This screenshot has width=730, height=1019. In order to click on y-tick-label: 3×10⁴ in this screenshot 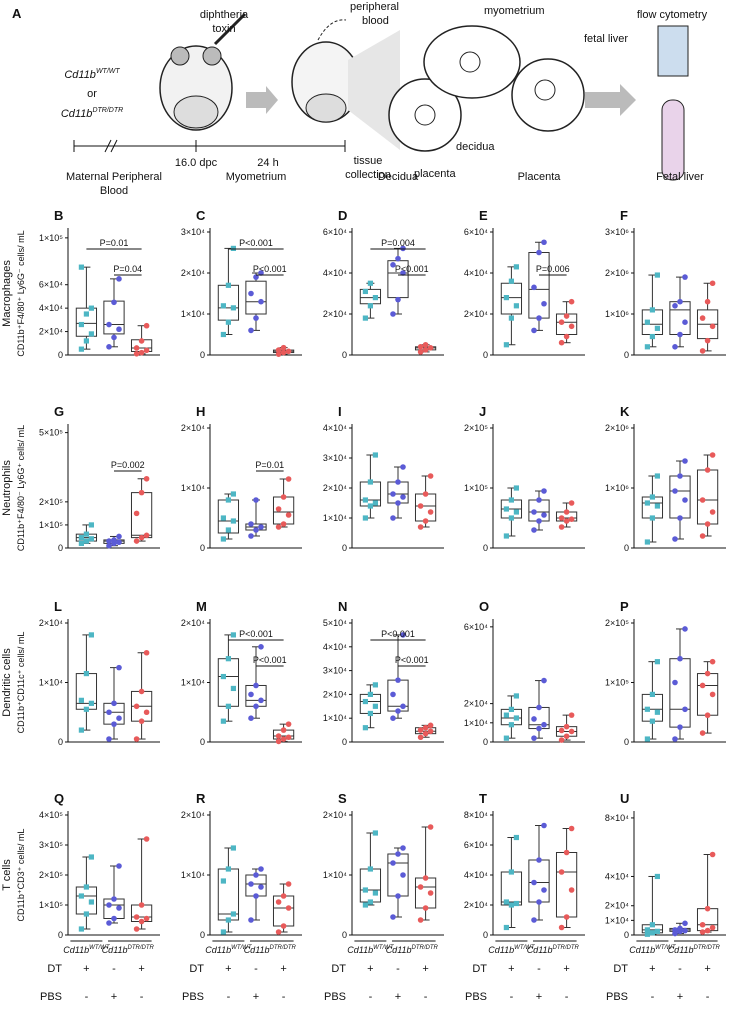, I will do `click(335, 458)`.